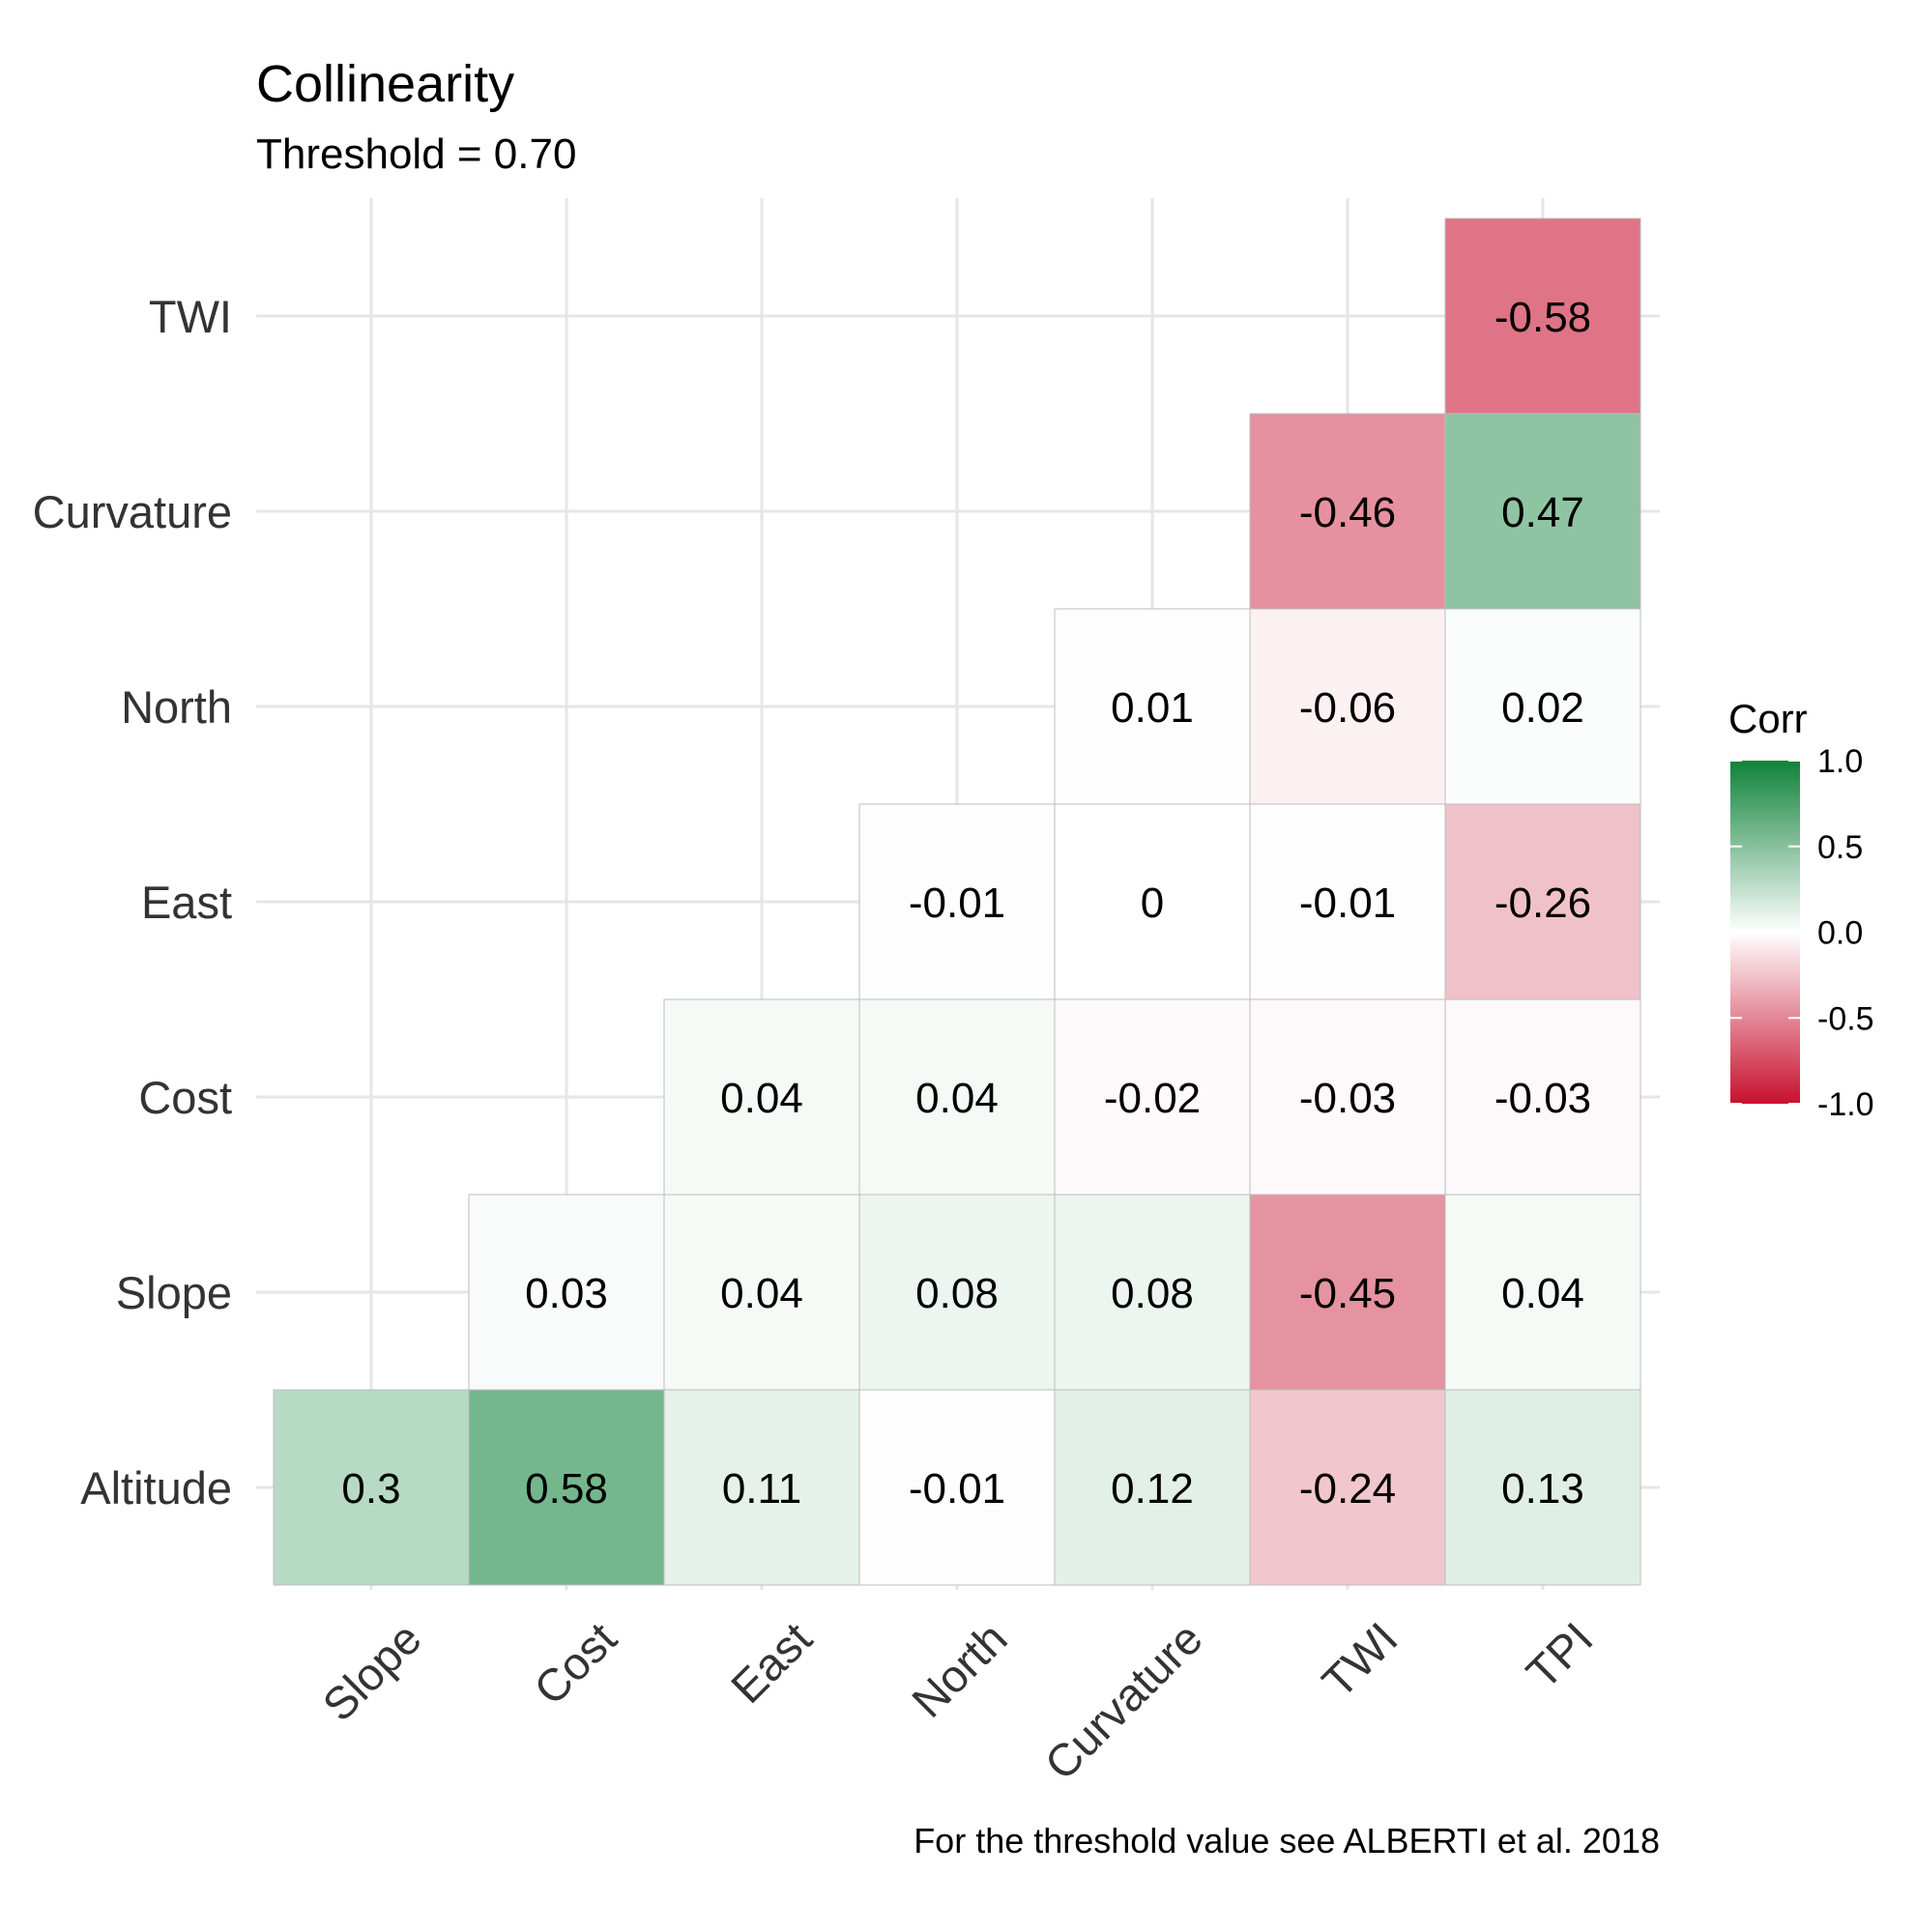  What do you see at coordinates (1845, 1104) in the screenshot?
I see `legend-tick-label: -1.0` at bounding box center [1845, 1104].